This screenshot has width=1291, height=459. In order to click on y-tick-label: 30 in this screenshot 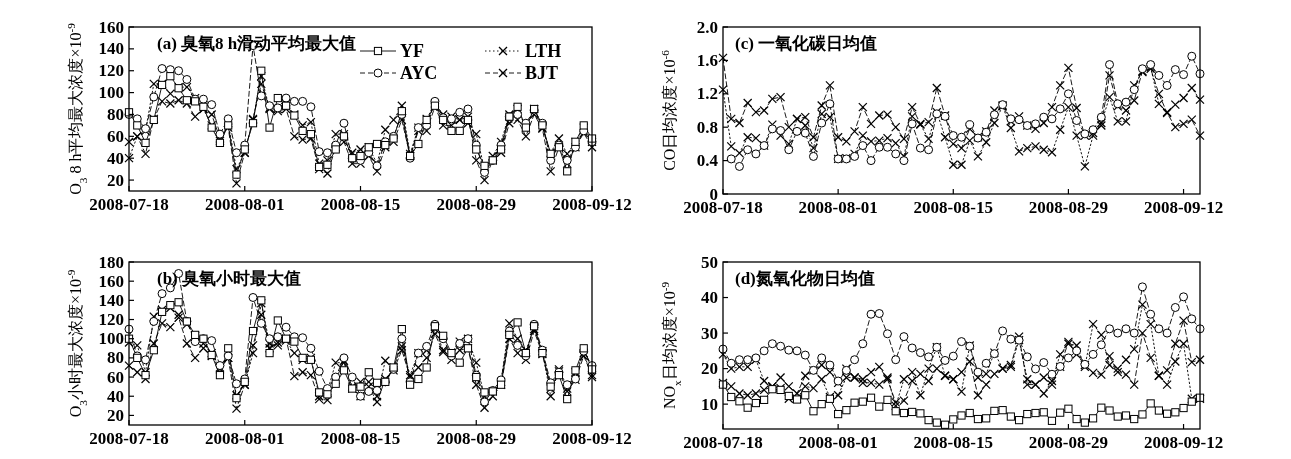, I will do `click(709, 333)`.